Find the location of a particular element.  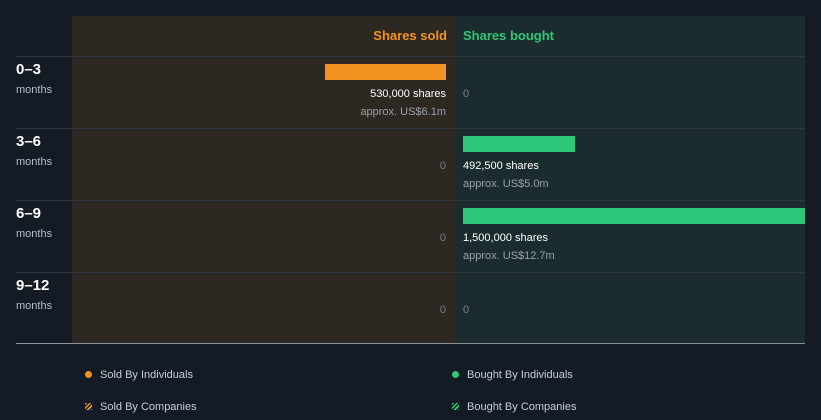

legend-label: Bought By Individuals is located at coordinates (520, 375).